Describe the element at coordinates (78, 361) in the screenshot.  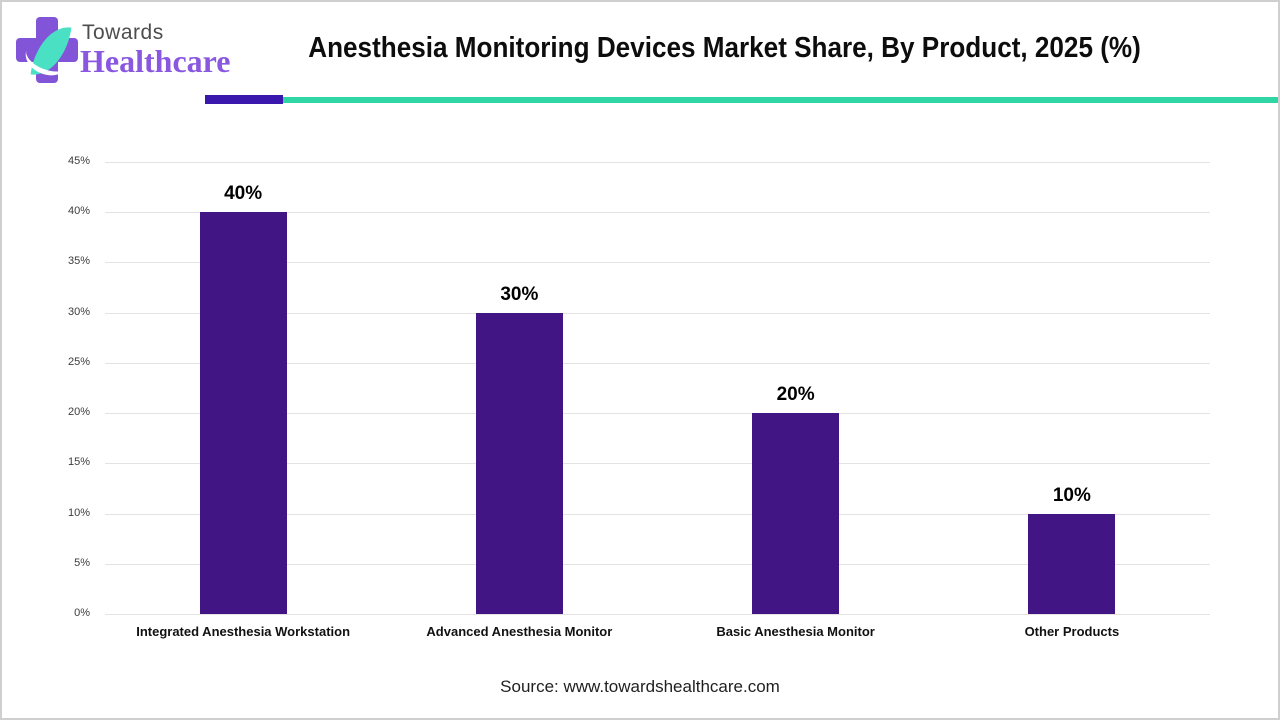
I see `y-axis-tick-label: 25%` at that location.